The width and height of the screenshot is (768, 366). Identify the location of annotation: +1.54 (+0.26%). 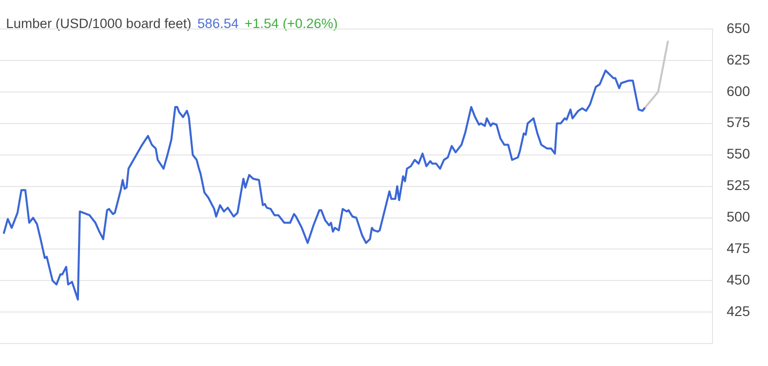
(291, 23).